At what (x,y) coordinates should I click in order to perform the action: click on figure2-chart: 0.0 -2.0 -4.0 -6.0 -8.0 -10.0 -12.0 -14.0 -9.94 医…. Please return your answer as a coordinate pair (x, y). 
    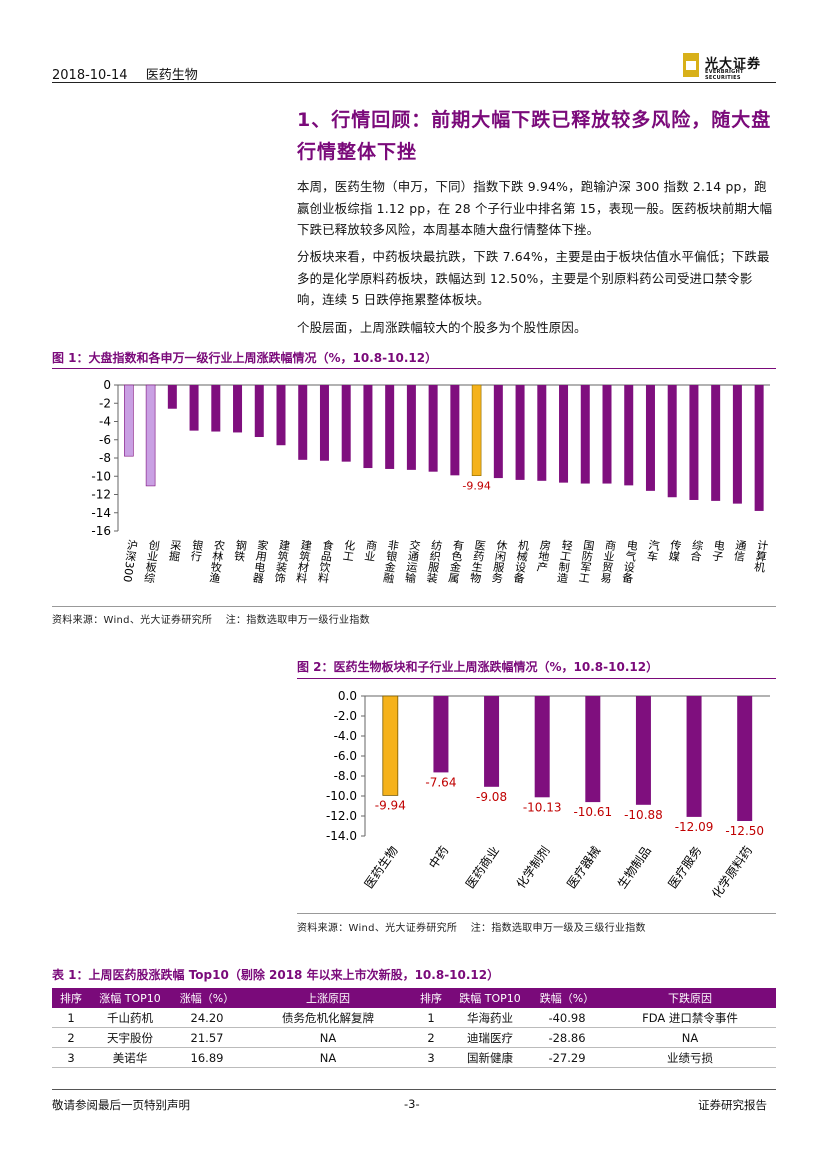
    Looking at the image, I should click on (548, 795).